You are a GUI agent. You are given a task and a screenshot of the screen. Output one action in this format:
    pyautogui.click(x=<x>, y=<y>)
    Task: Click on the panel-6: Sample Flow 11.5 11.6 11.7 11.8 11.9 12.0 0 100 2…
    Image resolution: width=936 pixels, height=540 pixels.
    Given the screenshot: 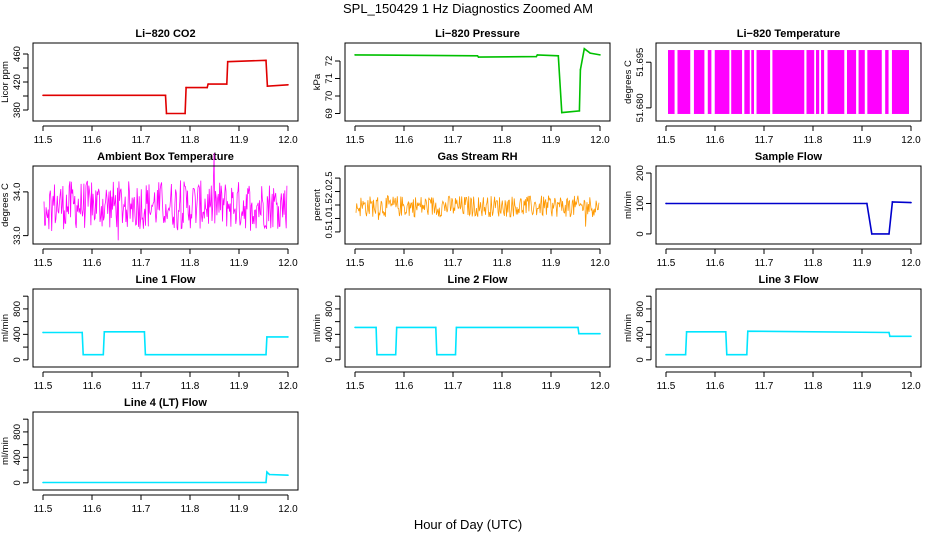 What is the action you would take?
    pyautogui.click(x=772, y=210)
    